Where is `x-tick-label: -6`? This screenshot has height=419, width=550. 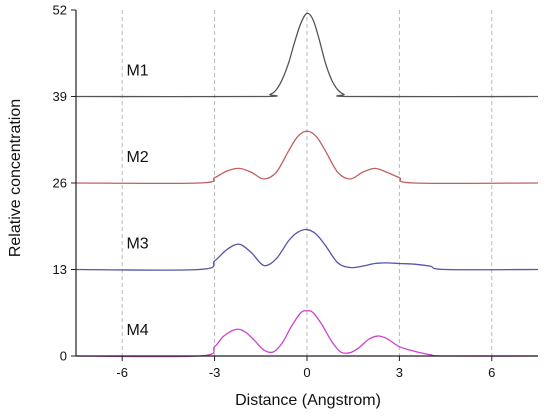 x-tick-label: -6 is located at coordinates (122, 372).